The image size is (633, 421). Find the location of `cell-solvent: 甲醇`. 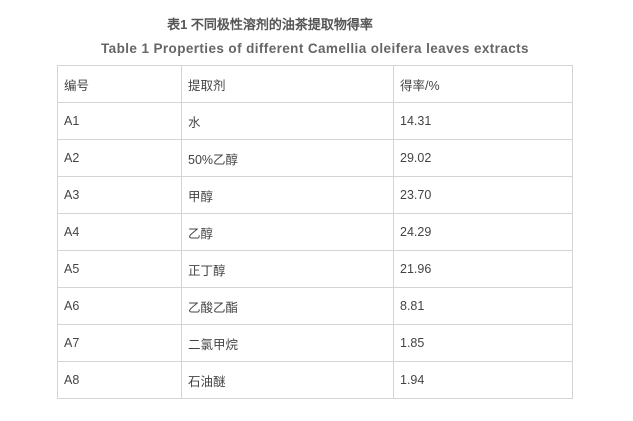

cell-solvent: 甲醇 is located at coordinates (287, 195).